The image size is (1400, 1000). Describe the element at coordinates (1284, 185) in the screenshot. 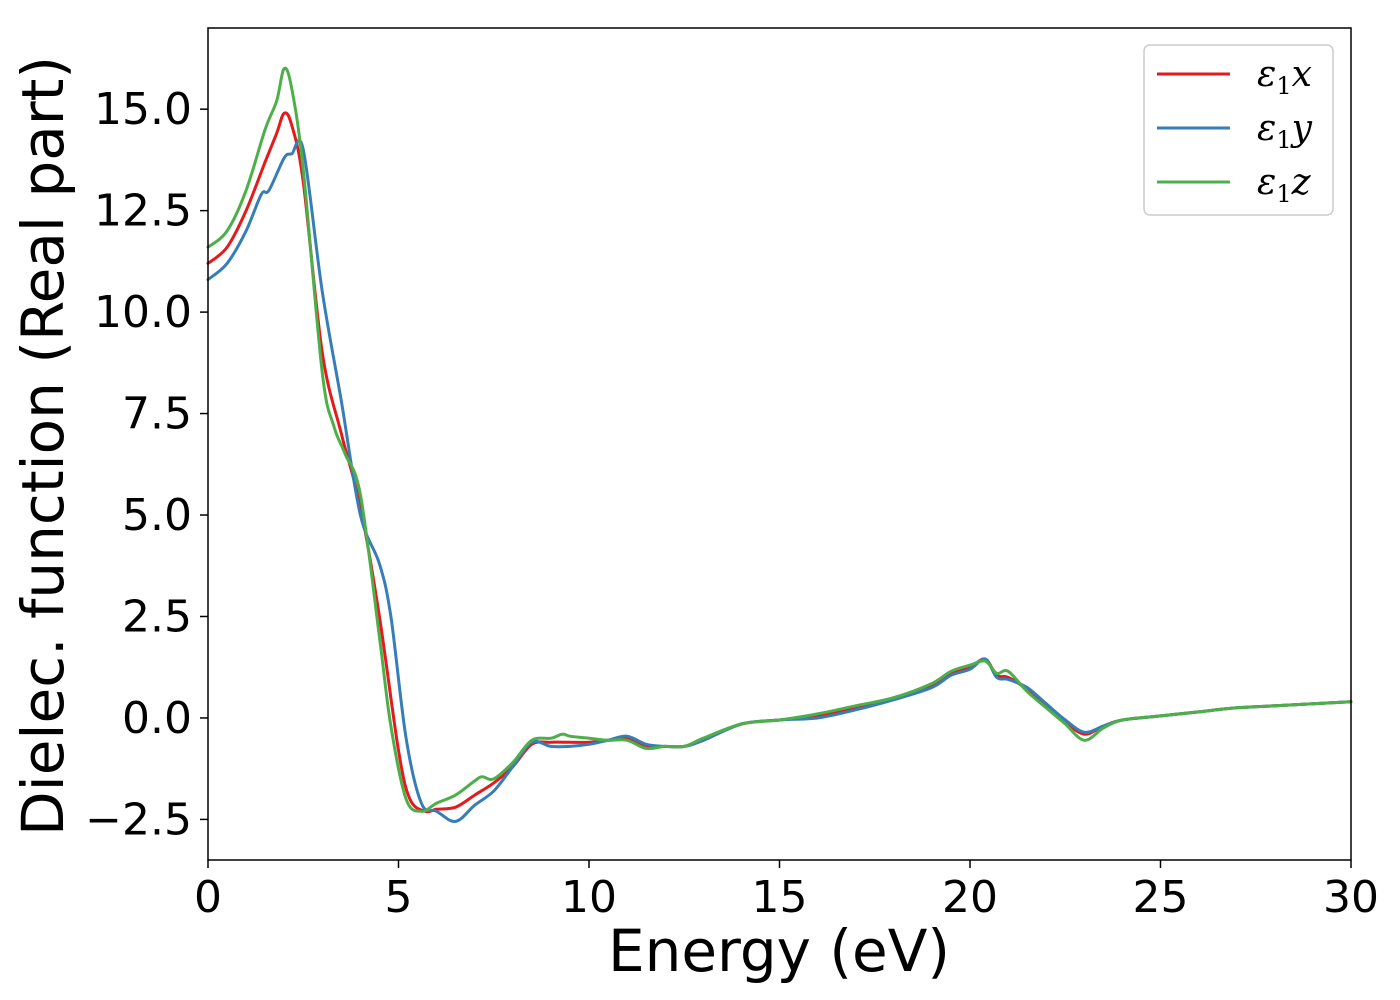

I see `legend-label-z: ε1z` at that location.